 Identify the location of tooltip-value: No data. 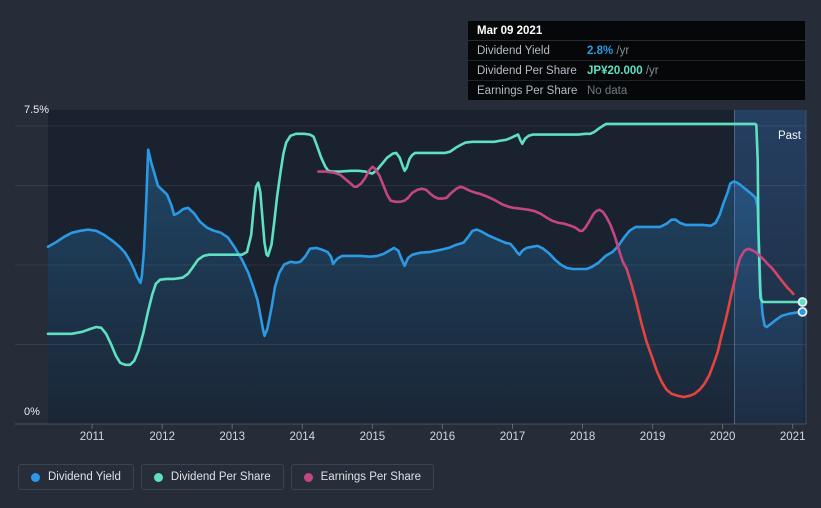
(607, 90).